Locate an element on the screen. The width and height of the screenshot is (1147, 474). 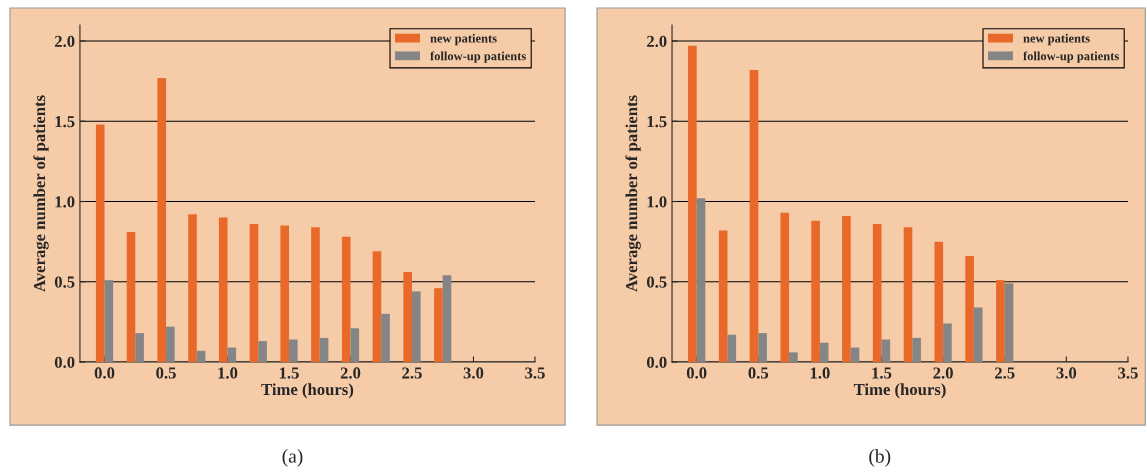
text: (a) is located at coordinates (292, 458).